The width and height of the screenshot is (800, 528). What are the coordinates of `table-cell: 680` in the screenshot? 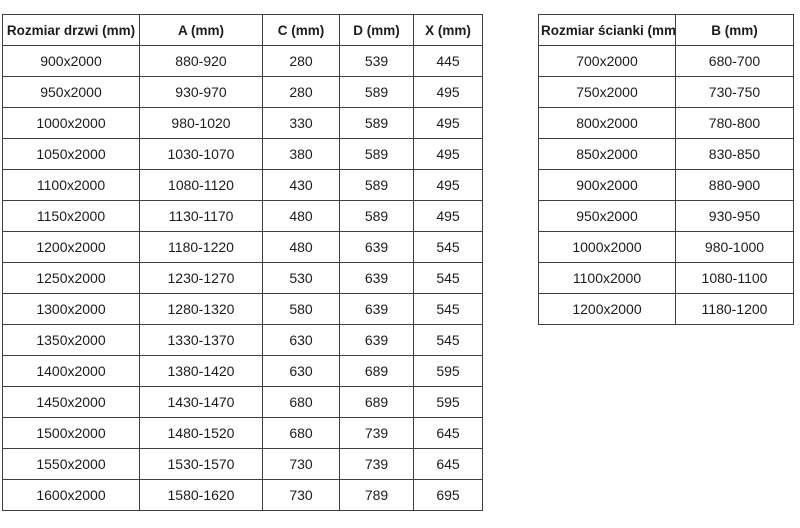 It's located at (301, 433).